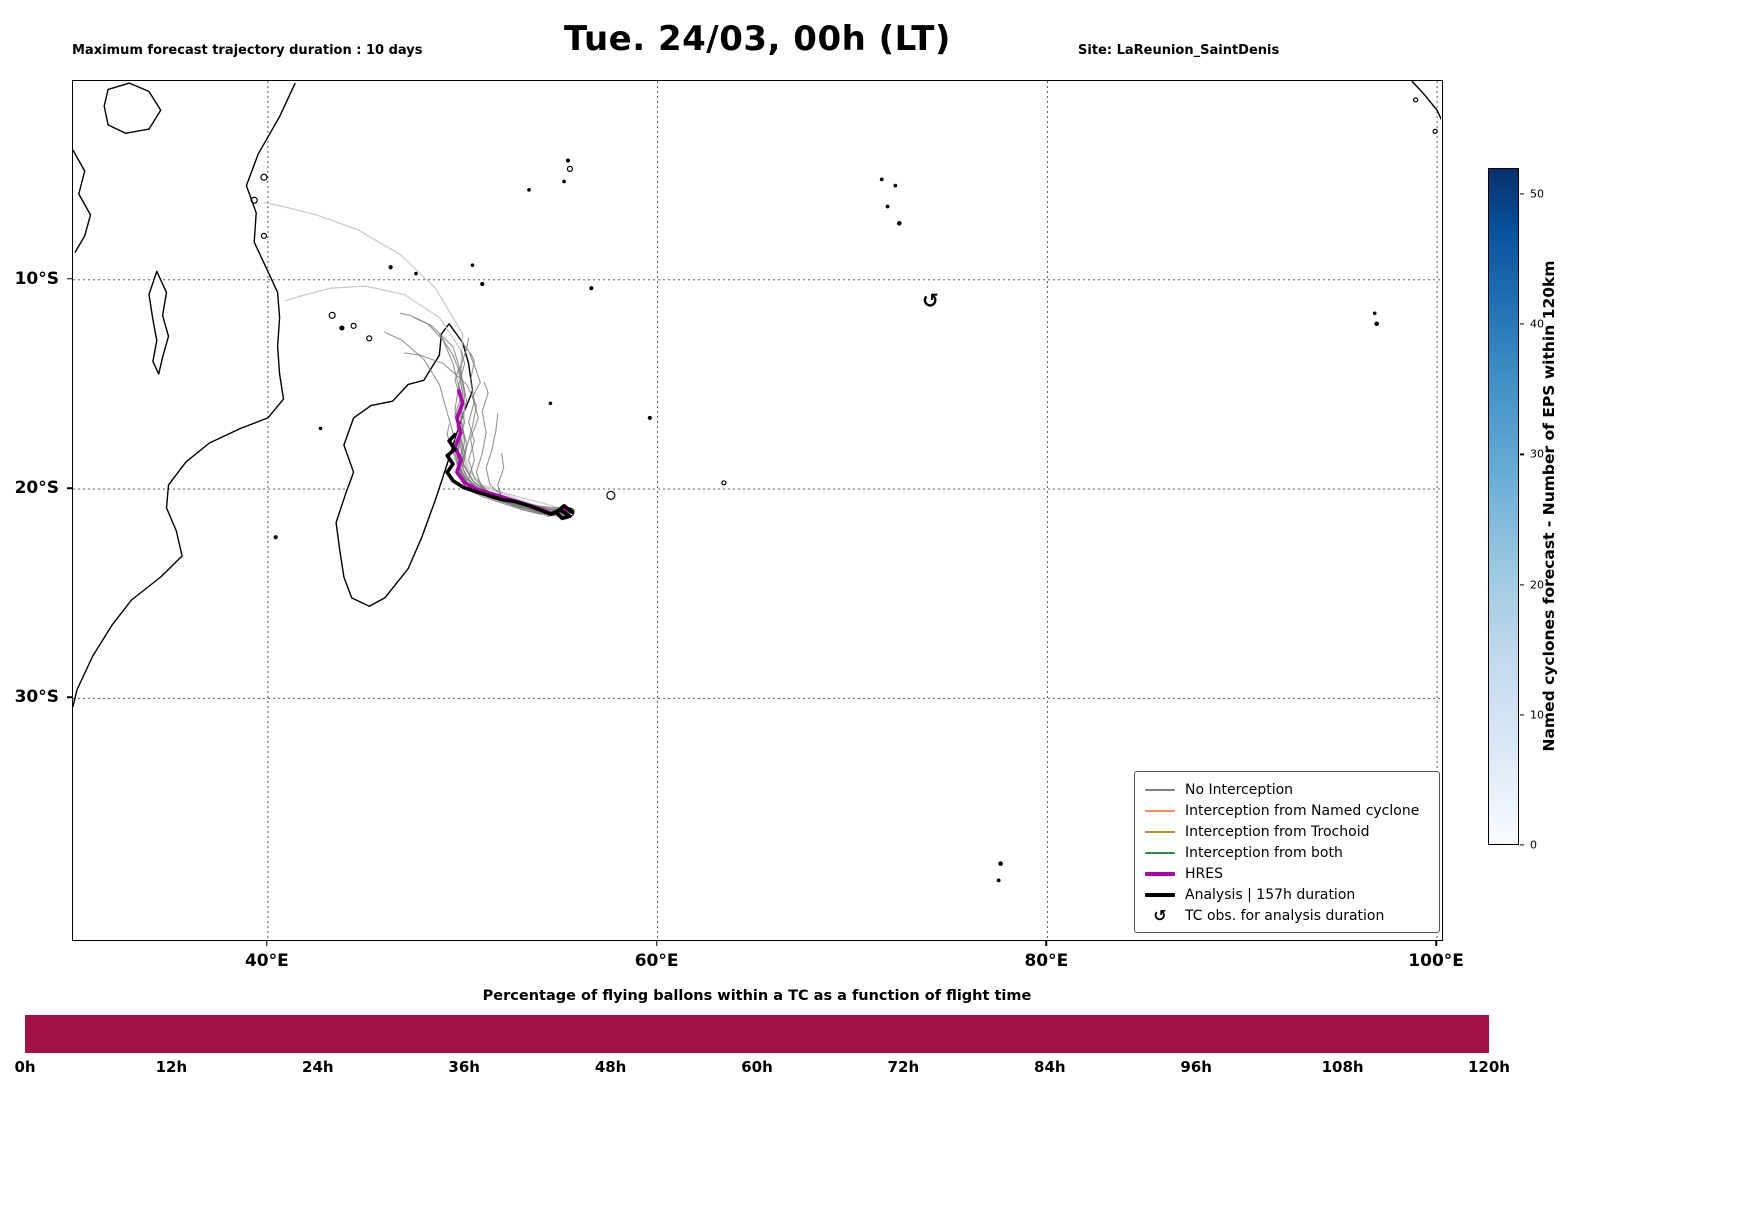 The image size is (1752, 1213). What do you see at coordinates (903, 1067) in the screenshot?
I see `flight-time-tick-label: 72h` at bounding box center [903, 1067].